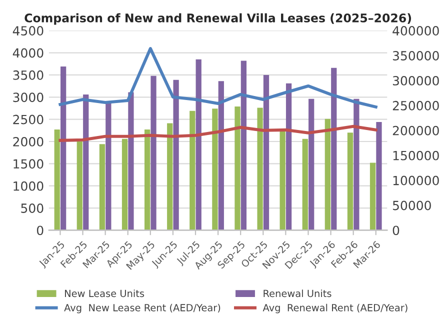 Image resolution: width=445 pixels, height=322 pixels. Describe the element at coordinates (28, 53) in the screenshot. I see `y-tick-label: 4000` at that location.